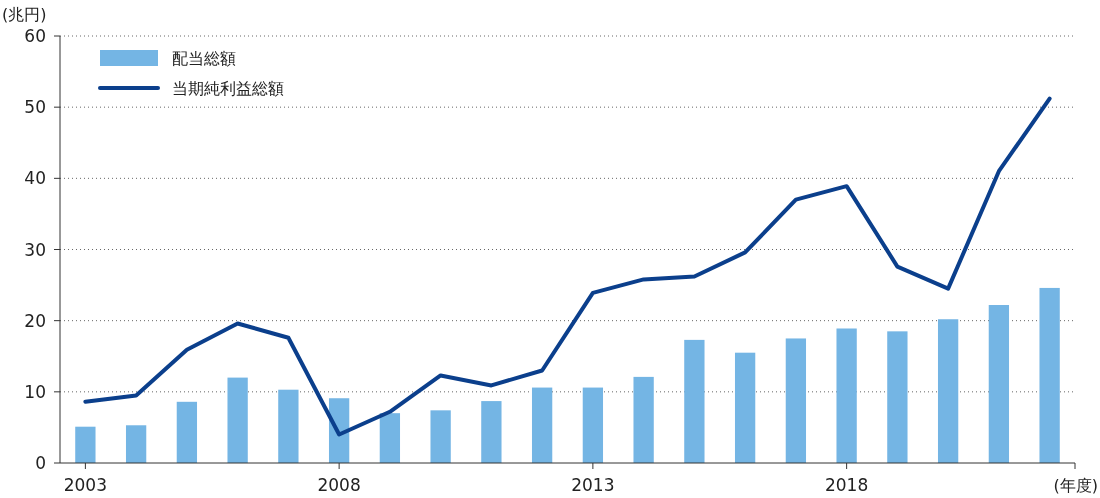 The height and width of the screenshot is (498, 1100). Describe the element at coordinates (204, 58) in the screenshot. I see `legend-label: 配当総額` at that location.